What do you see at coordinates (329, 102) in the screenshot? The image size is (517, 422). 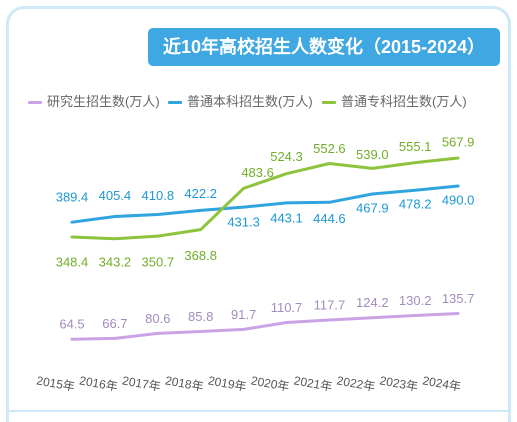 I see `legend-swatch-vocational` at bounding box center [329, 102].